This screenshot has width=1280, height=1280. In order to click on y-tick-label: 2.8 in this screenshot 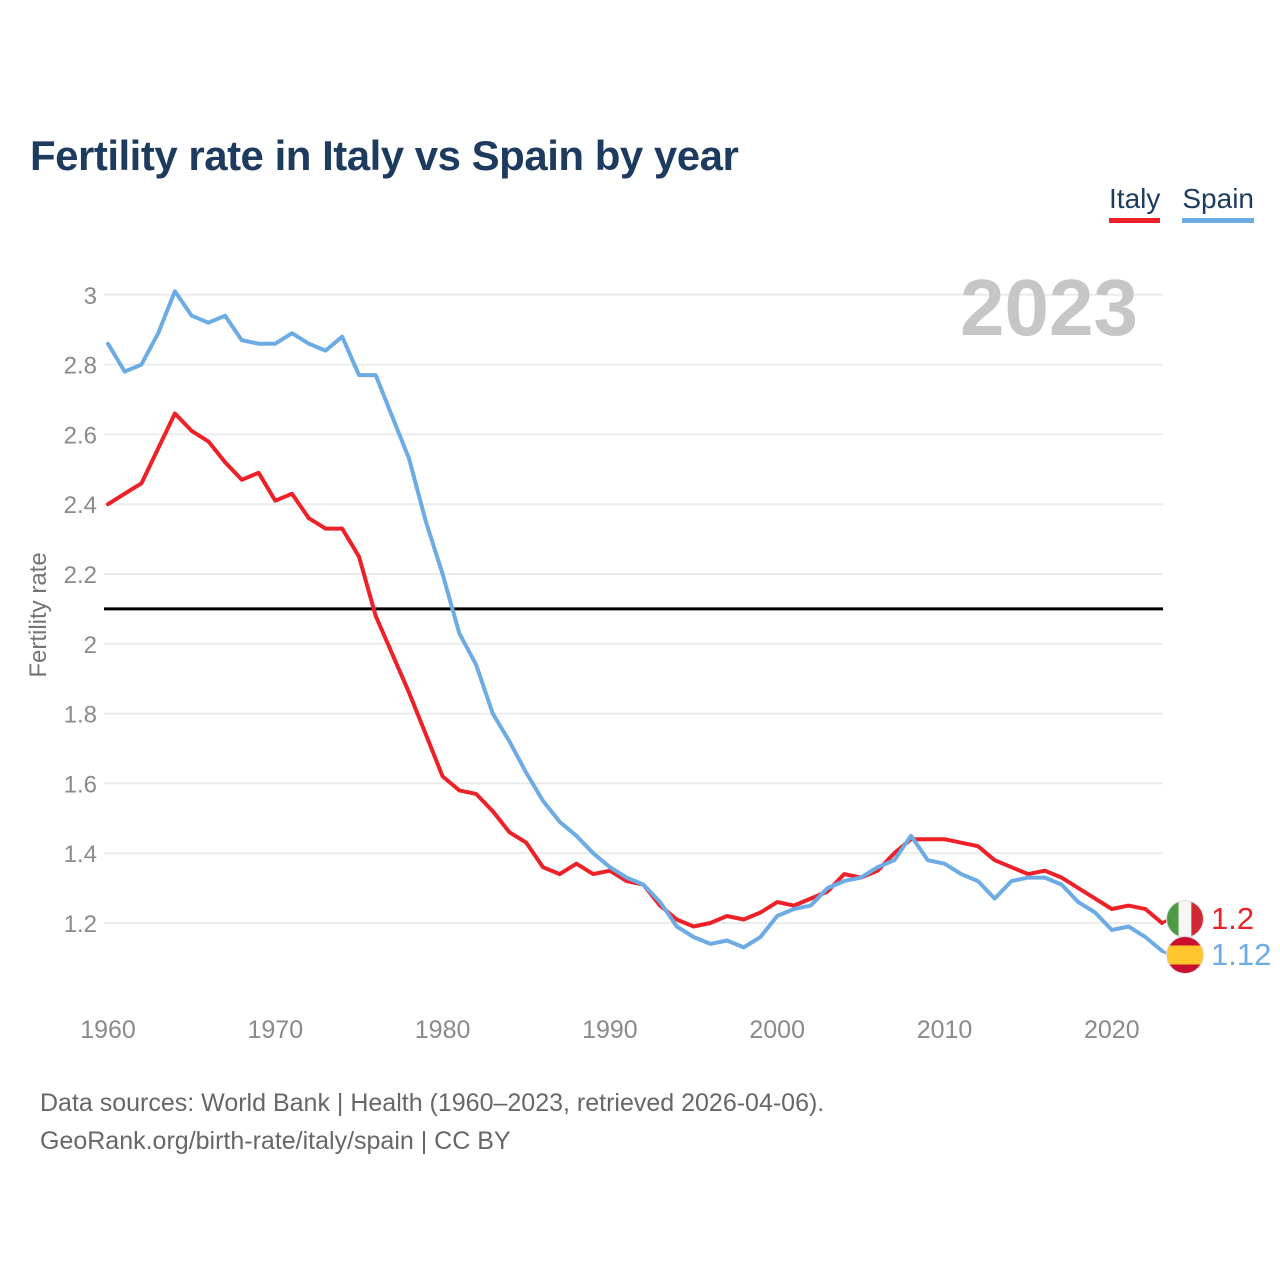, I will do `click(80, 366)`.